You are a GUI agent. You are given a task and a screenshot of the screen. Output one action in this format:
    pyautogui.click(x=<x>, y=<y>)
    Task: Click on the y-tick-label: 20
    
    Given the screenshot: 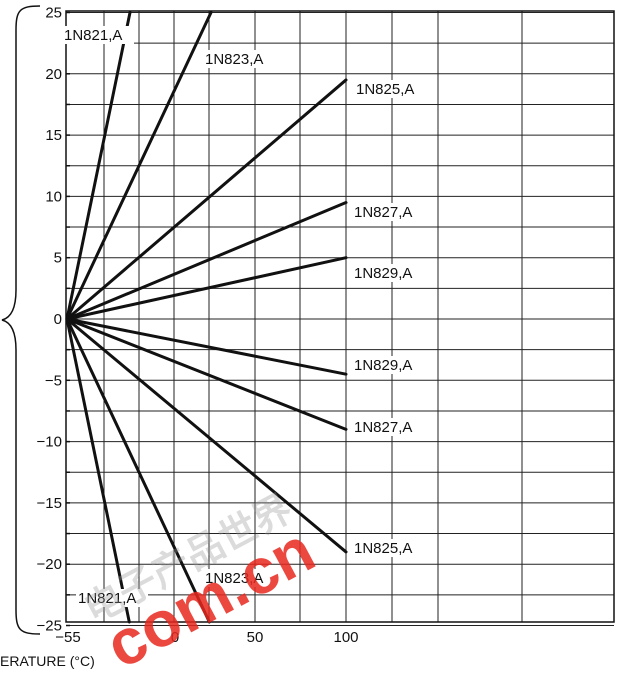 What is the action you would take?
    pyautogui.click(x=53, y=74)
    